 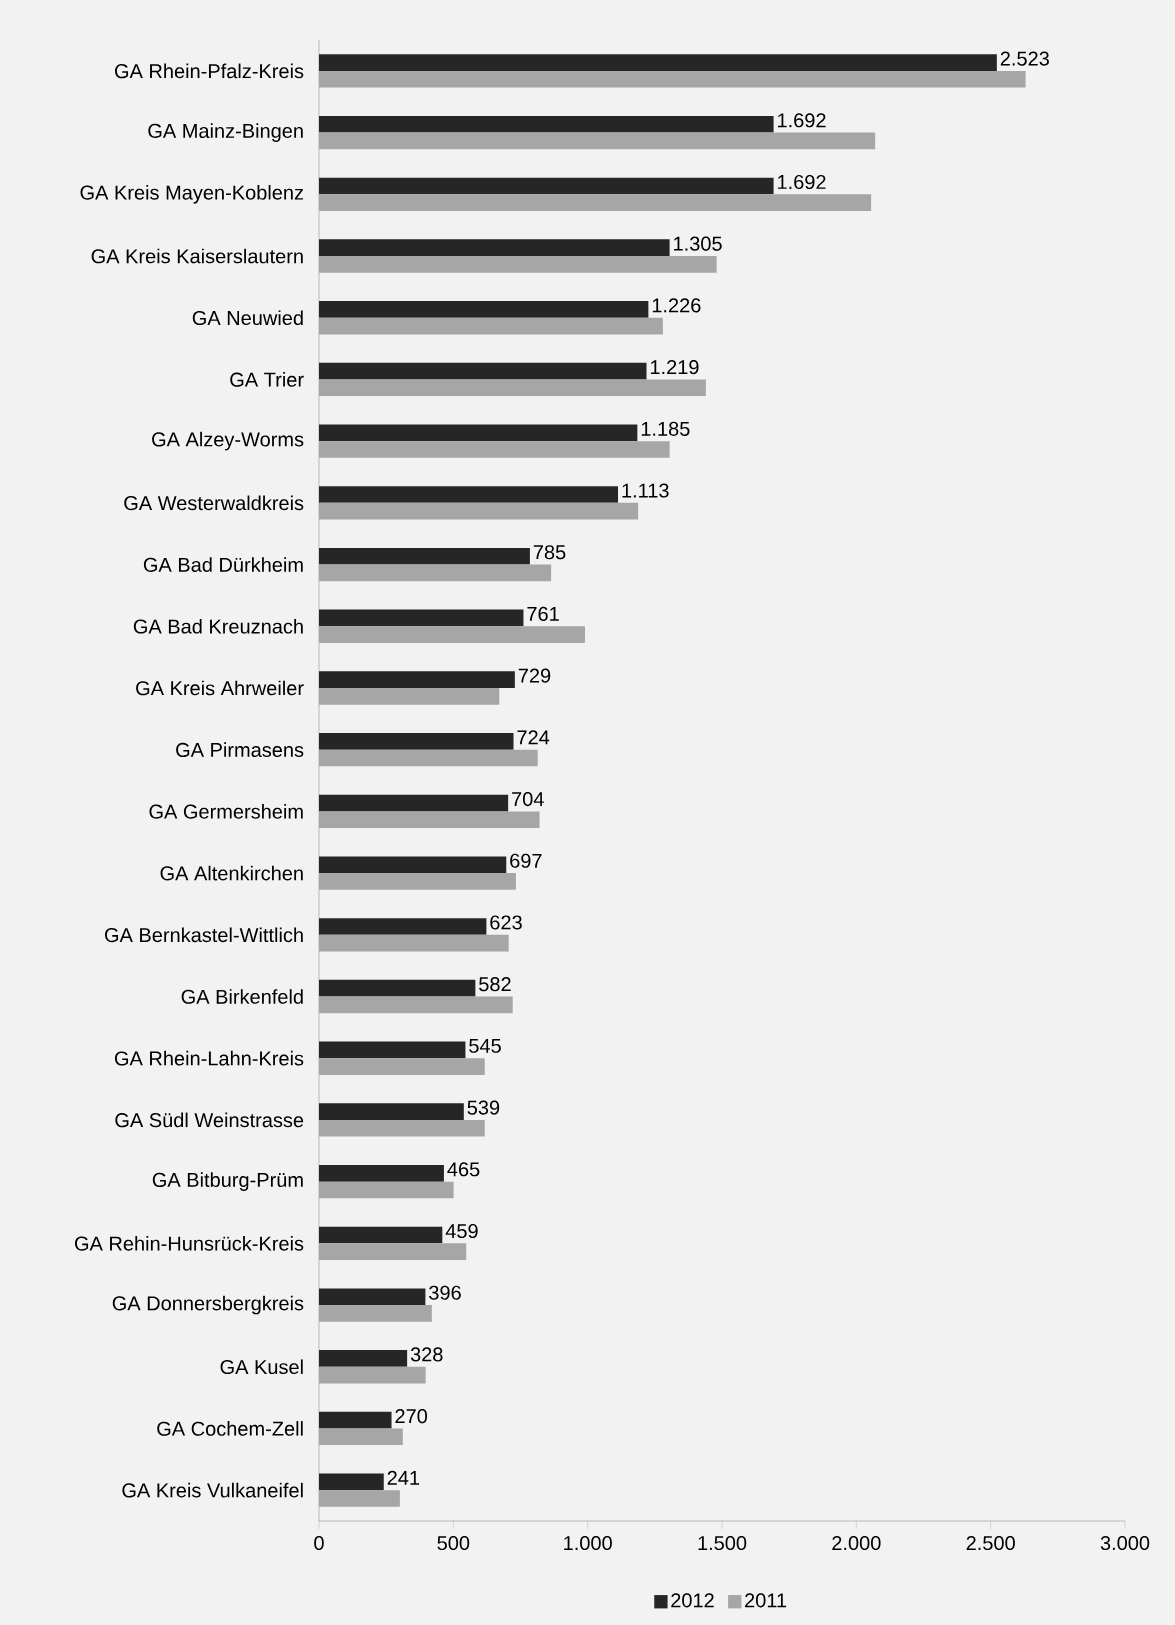 I want to click on y-tick-label: GA Rhein-Pfalz-Kreis, so click(x=209, y=71).